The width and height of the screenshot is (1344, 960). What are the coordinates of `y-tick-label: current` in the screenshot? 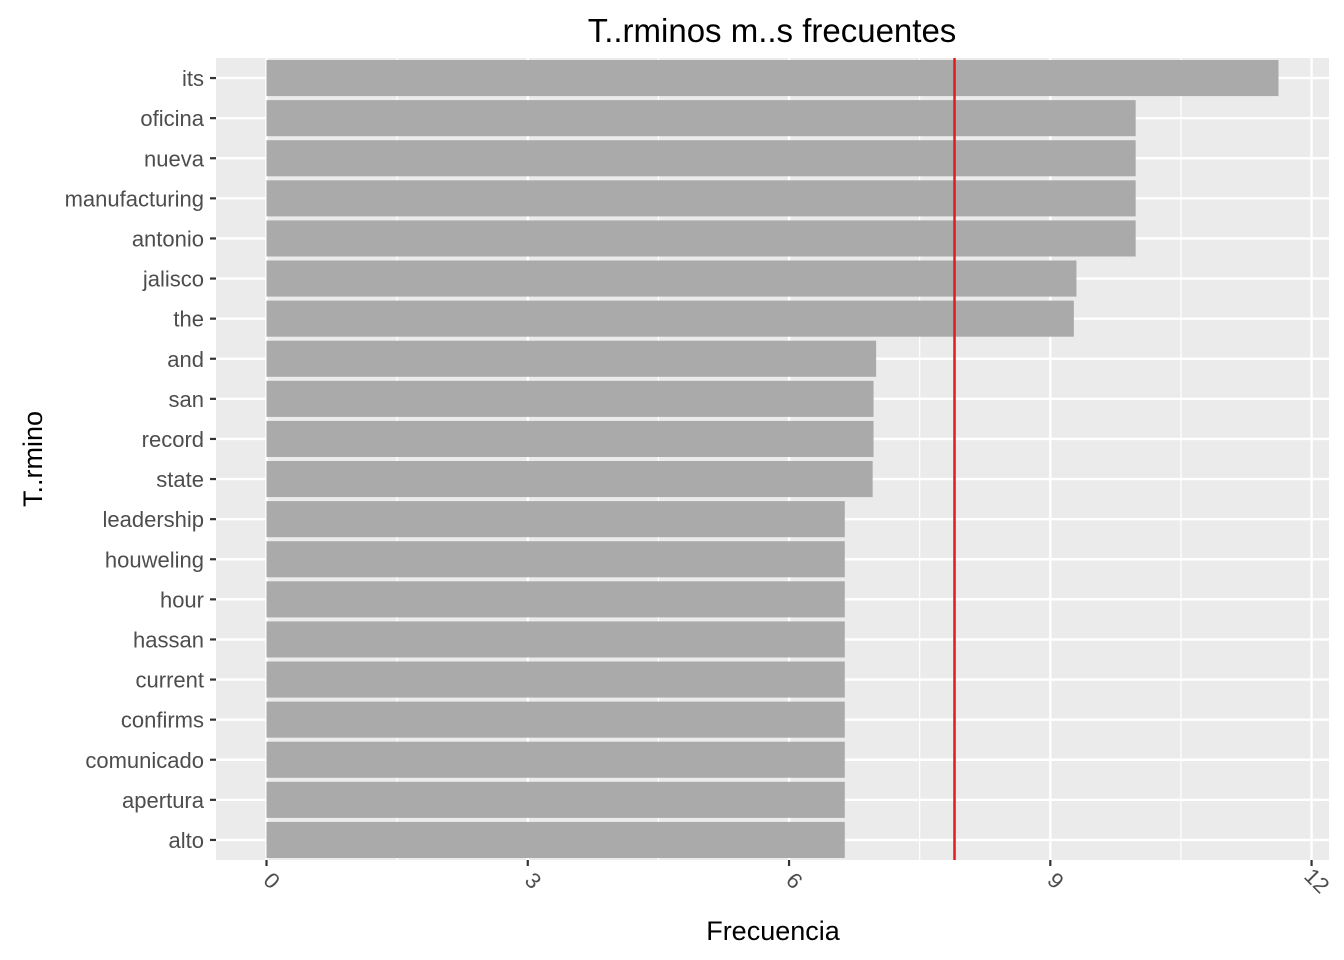 It's located at (170, 680).